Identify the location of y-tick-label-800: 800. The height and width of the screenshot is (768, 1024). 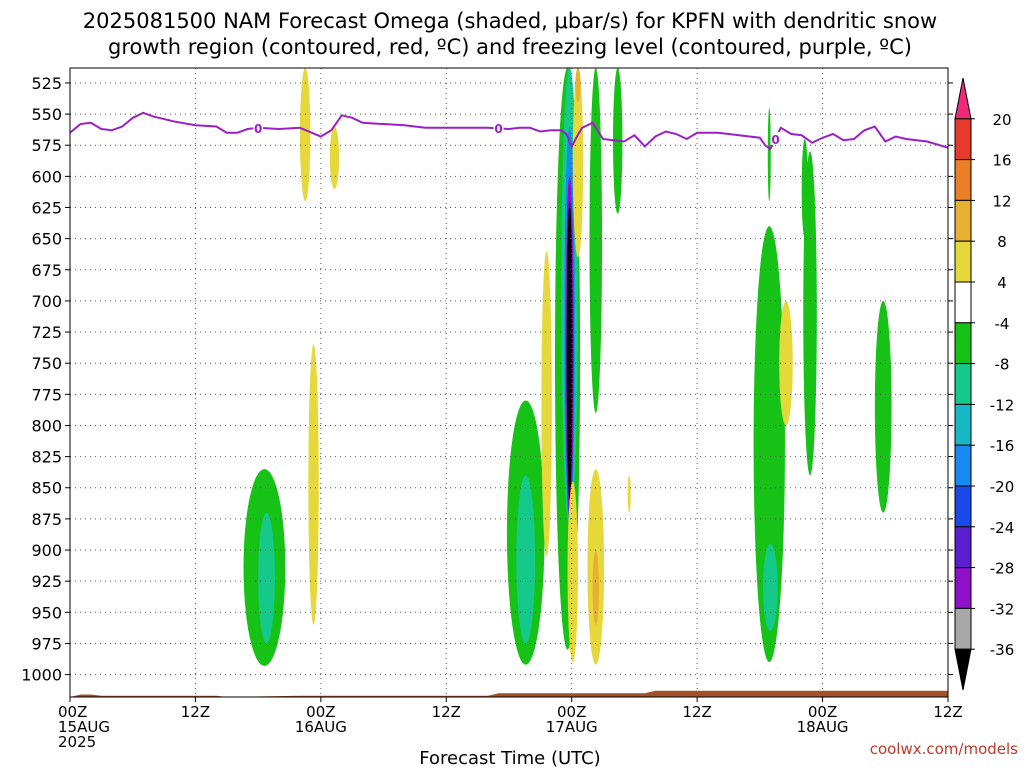
(46, 425).